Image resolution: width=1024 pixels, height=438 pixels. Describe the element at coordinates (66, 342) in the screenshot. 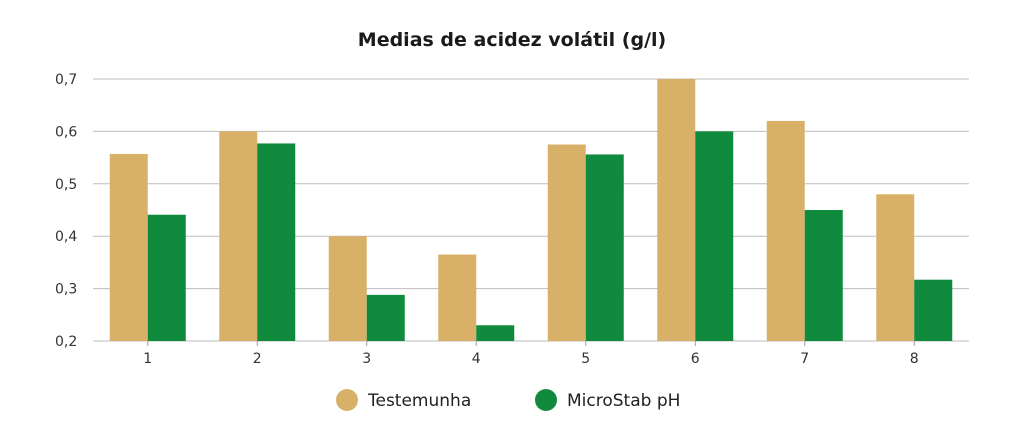

I see `y-tick-label: 0,2` at that location.